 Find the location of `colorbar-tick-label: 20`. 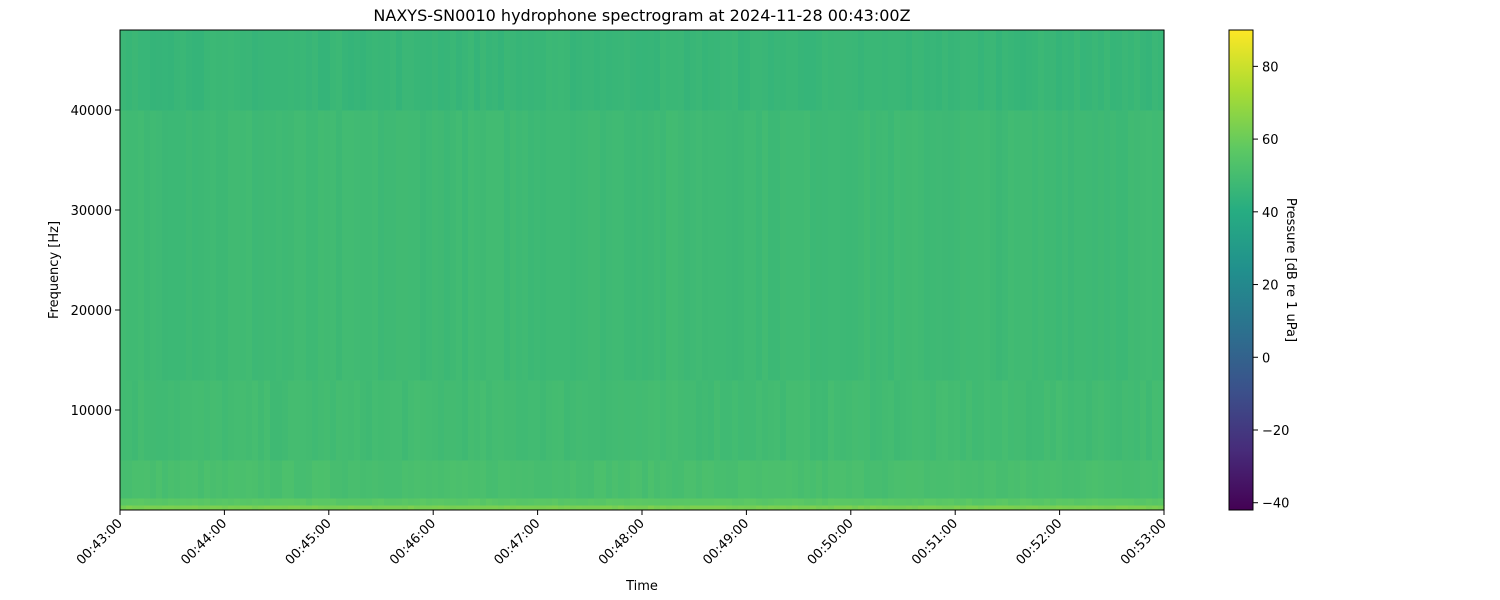

colorbar-tick-label: 20 is located at coordinates (1270, 286).